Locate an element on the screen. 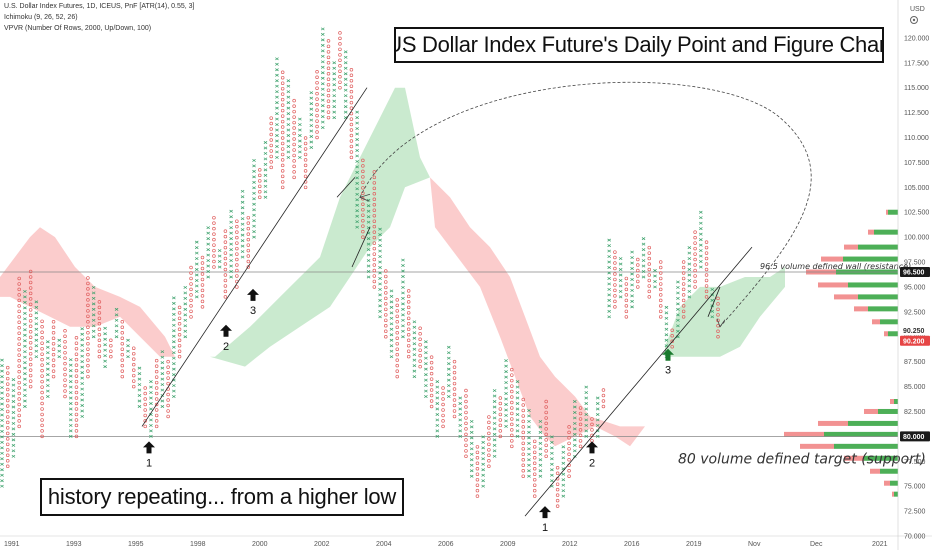 This screenshot has width=932, height=550. x-tick-label: 2009 is located at coordinates (508, 544).